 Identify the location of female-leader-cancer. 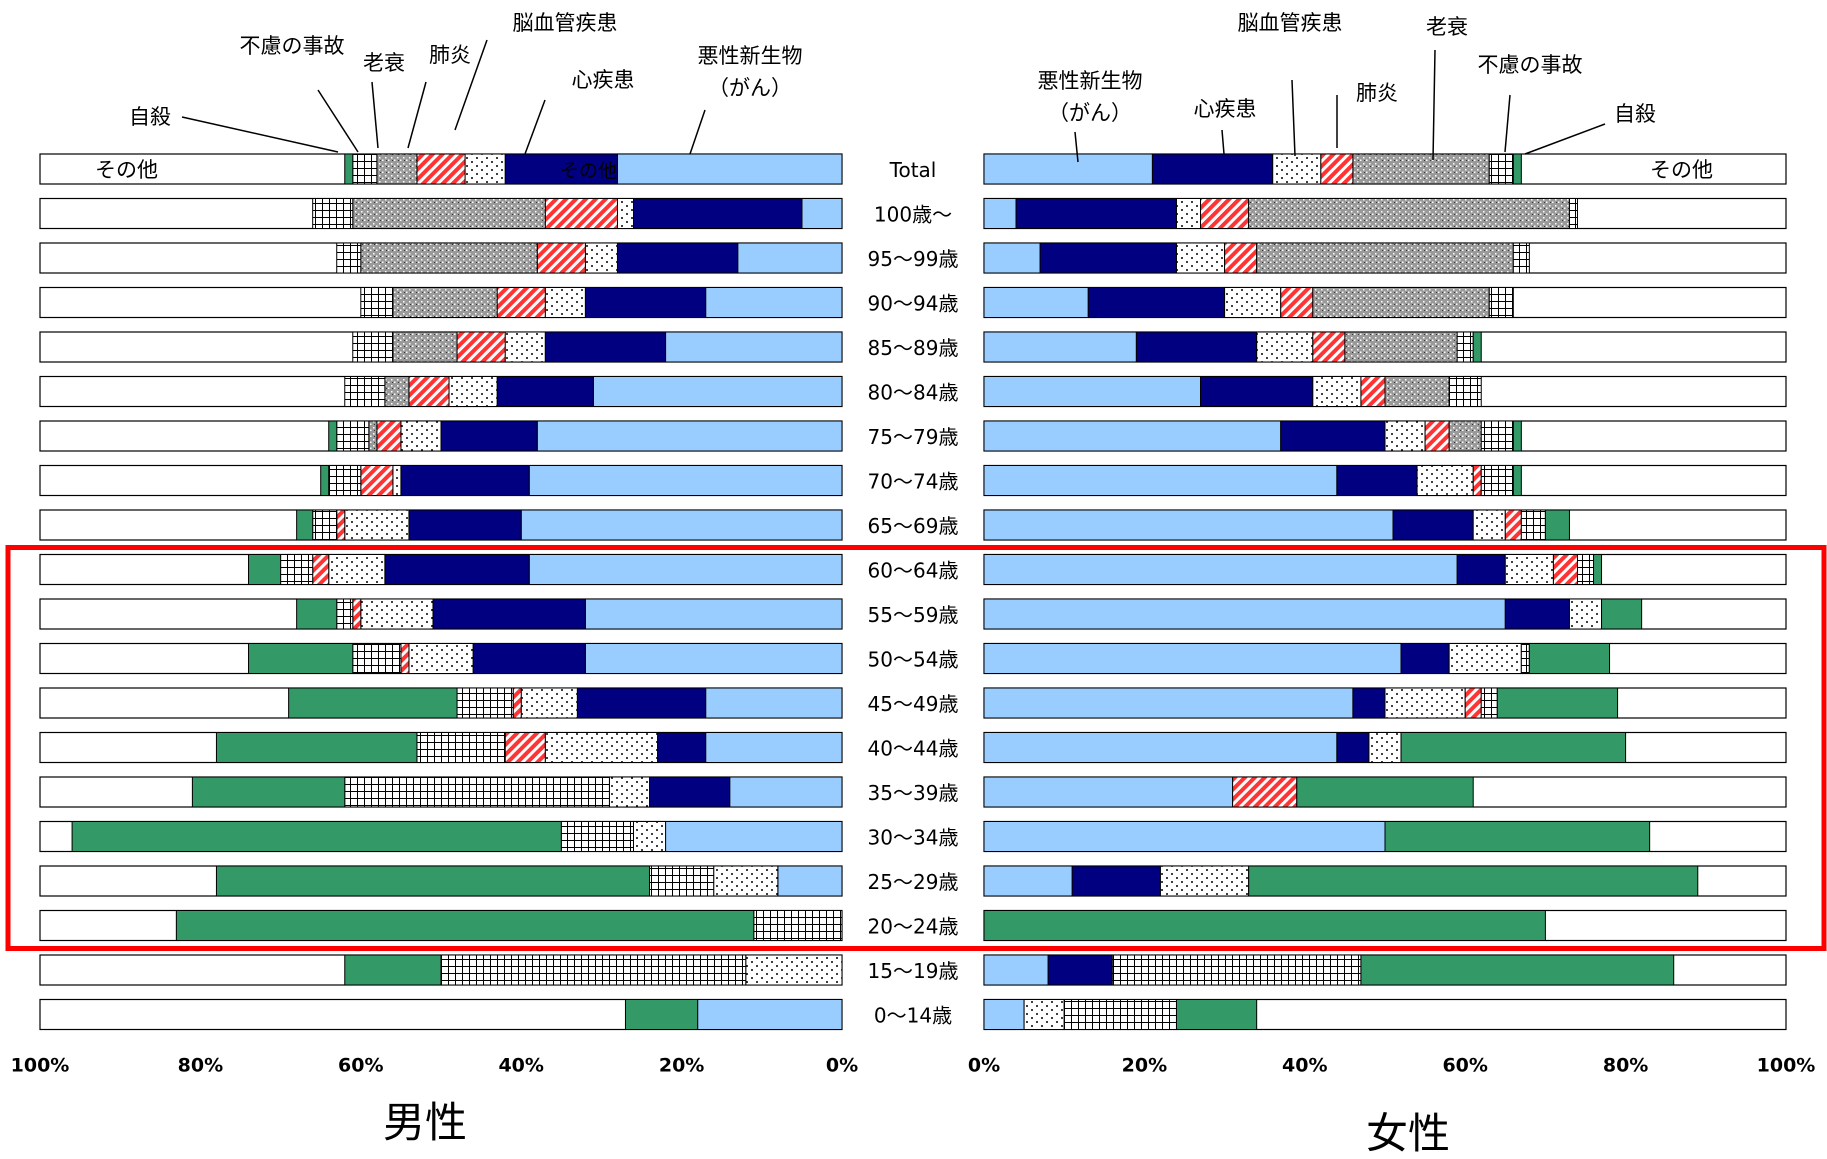
(1076, 147).